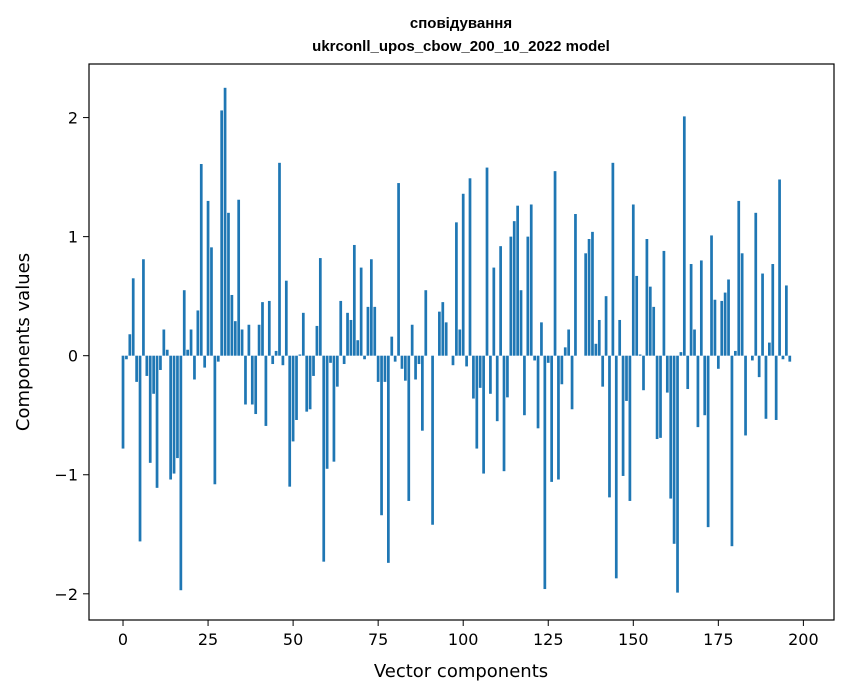 Image resolution: width=847 pixels, height=696 pixels. What do you see at coordinates (73, 118) in the screenshot?
I see `y-tick-label: 2` at bounding box center [73, 118].